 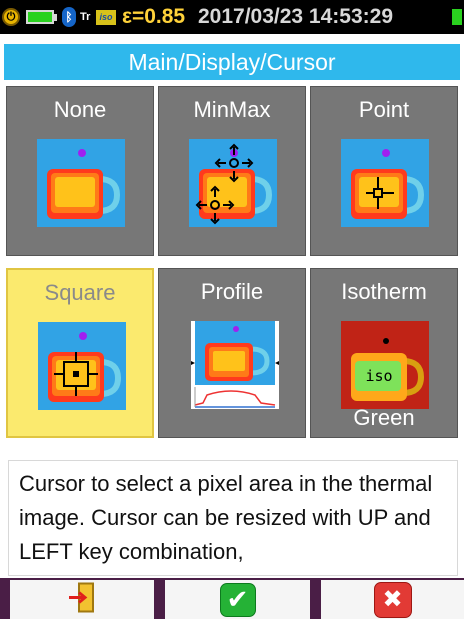 What do you see at coordinates (458, 17) in the screenshot?
I see `status-icon` at bounding box center [458, 17].